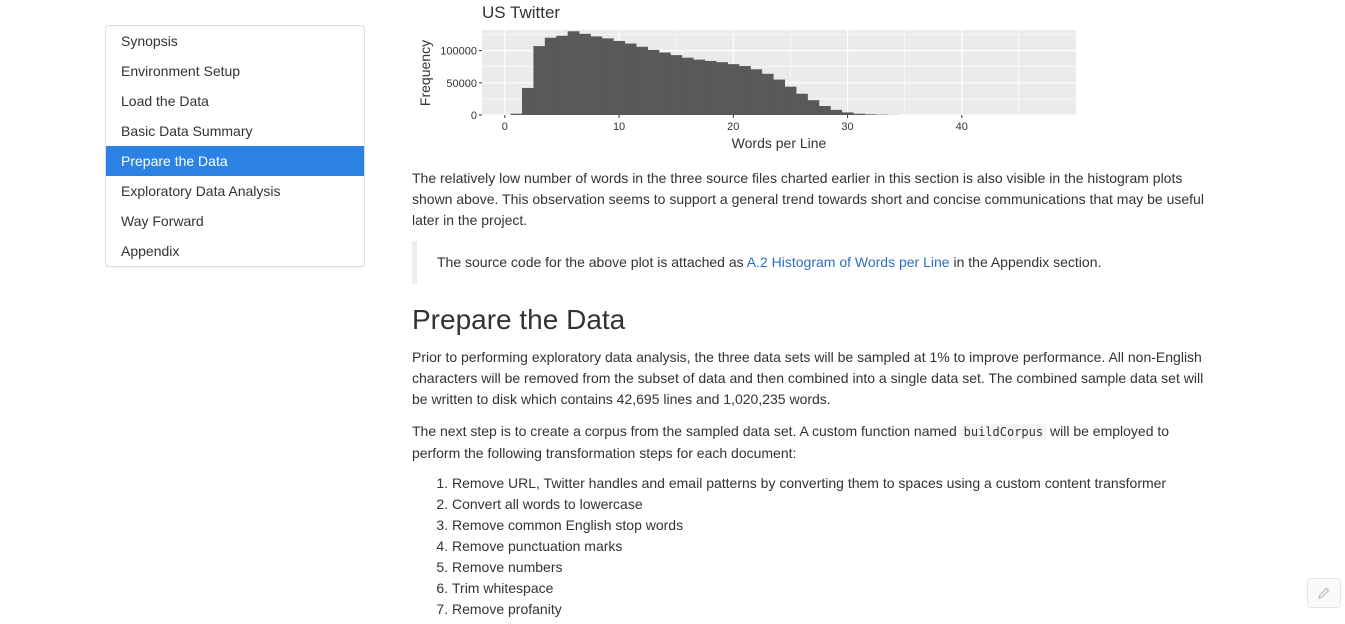  What do you see at coordinates (201, 191) in the screenshot?
I see `toc-item-exploratory-data-analysis: Exploratory Data Analysis` at bounding box center [201, 191].